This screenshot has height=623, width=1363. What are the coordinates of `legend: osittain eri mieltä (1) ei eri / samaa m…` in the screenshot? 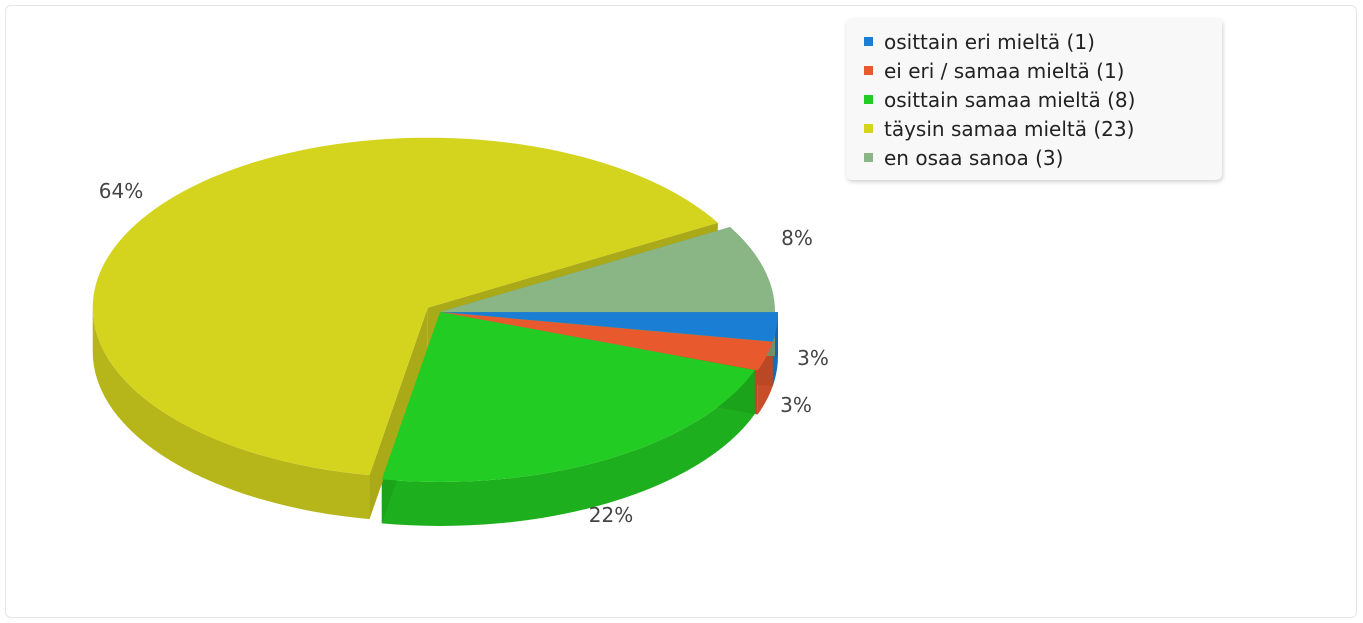 It's located at (1034, 99).